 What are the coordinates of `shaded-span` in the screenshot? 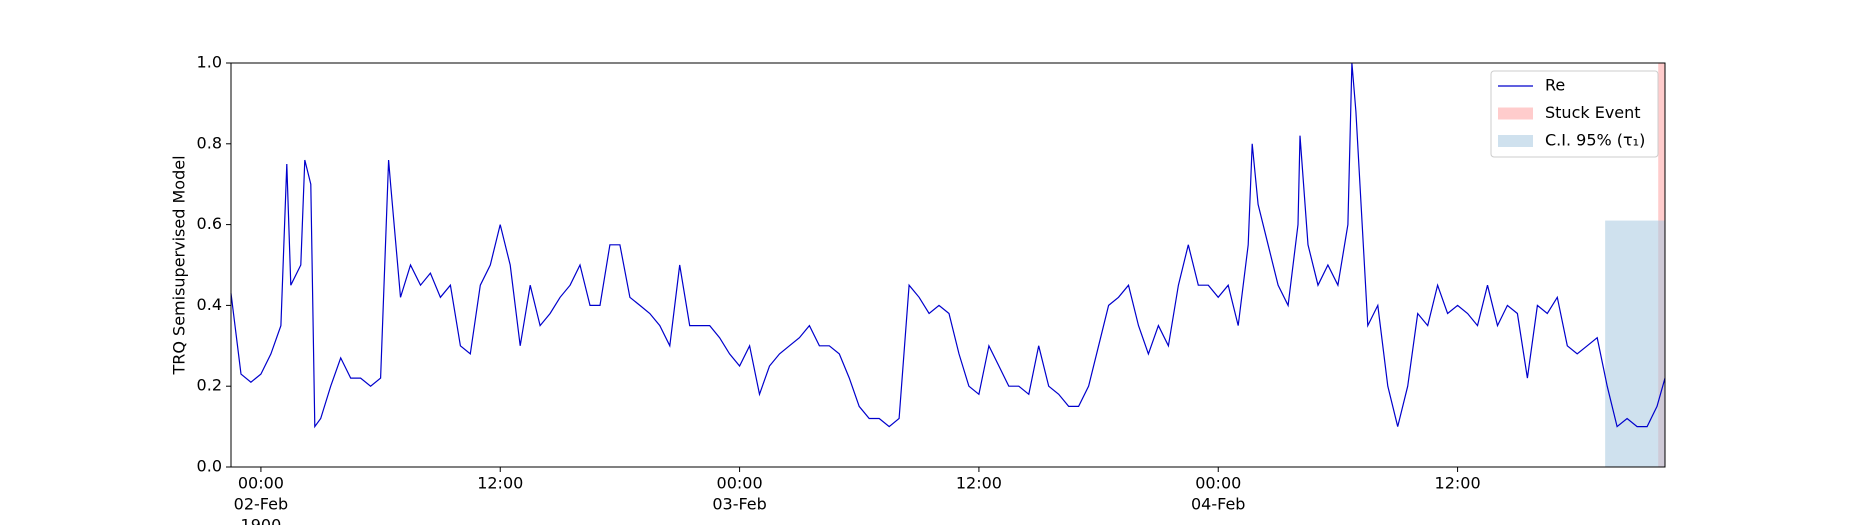 It's located at (1635, 343).